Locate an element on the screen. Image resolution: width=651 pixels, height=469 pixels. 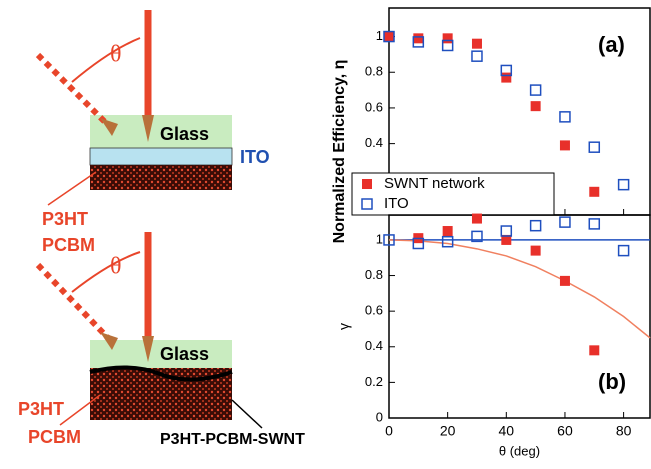
x-axis-label: θ (deg) is located at coordinates (519, 450).